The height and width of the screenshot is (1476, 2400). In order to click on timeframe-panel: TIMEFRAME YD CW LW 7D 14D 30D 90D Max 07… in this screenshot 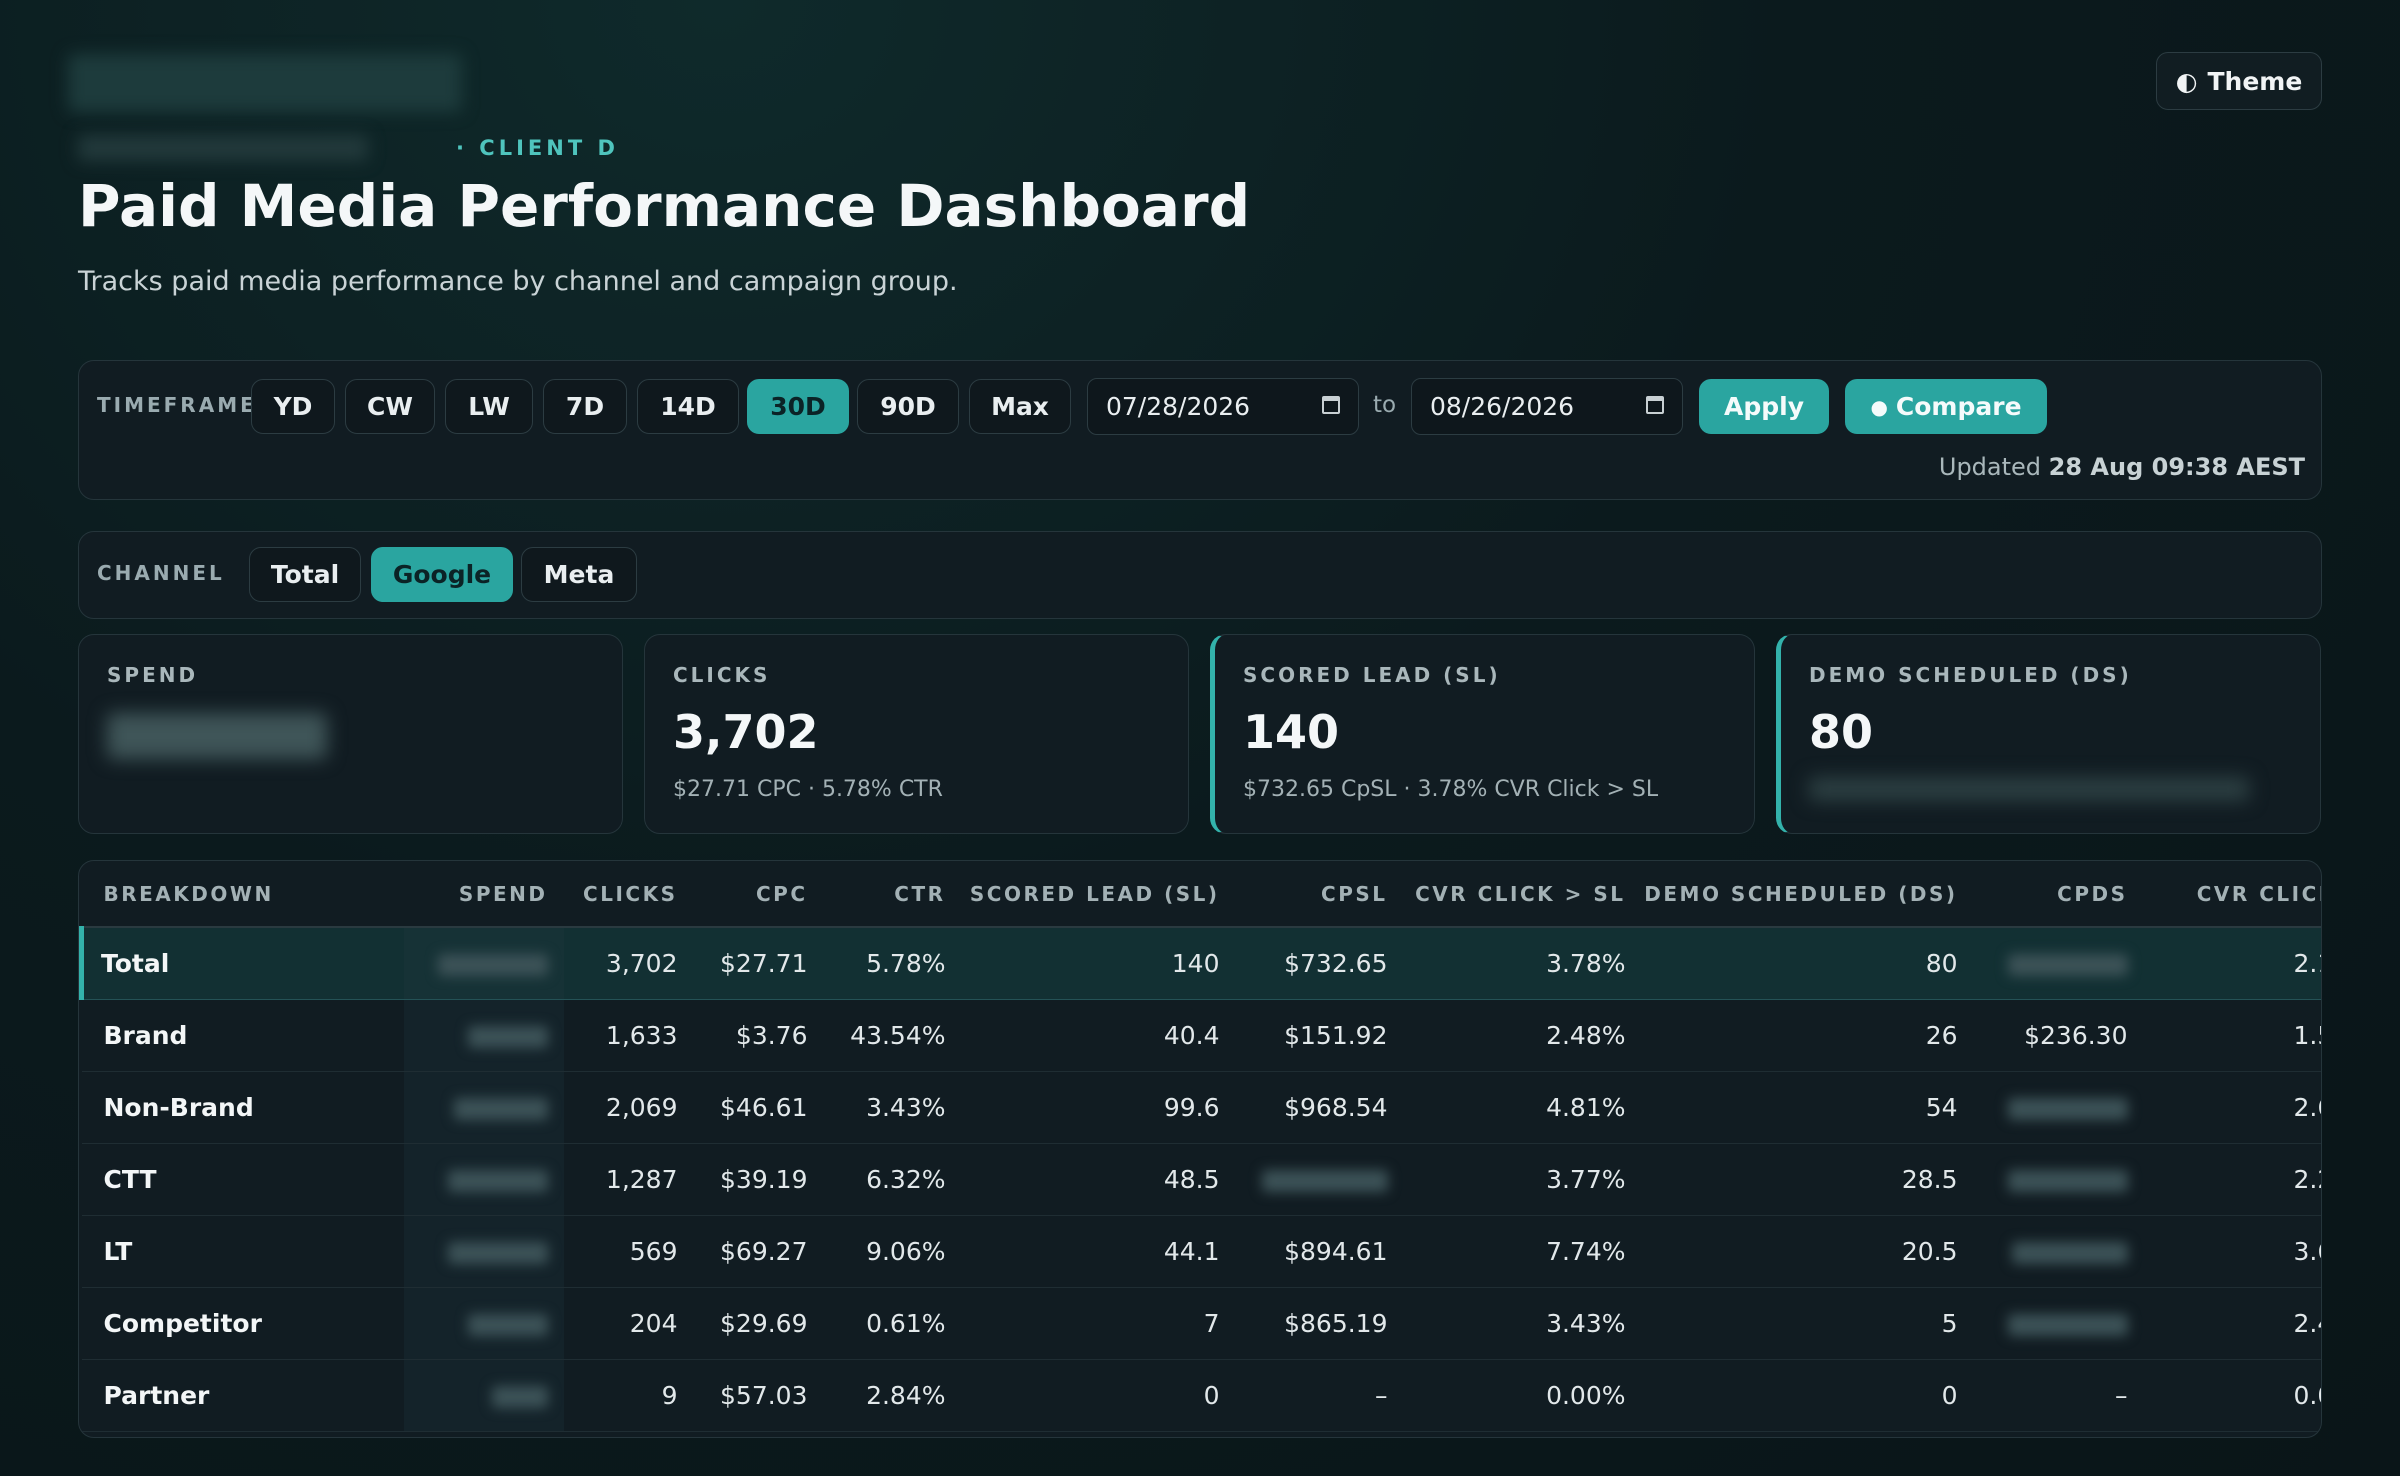, I will do `click(1200, 430)`.